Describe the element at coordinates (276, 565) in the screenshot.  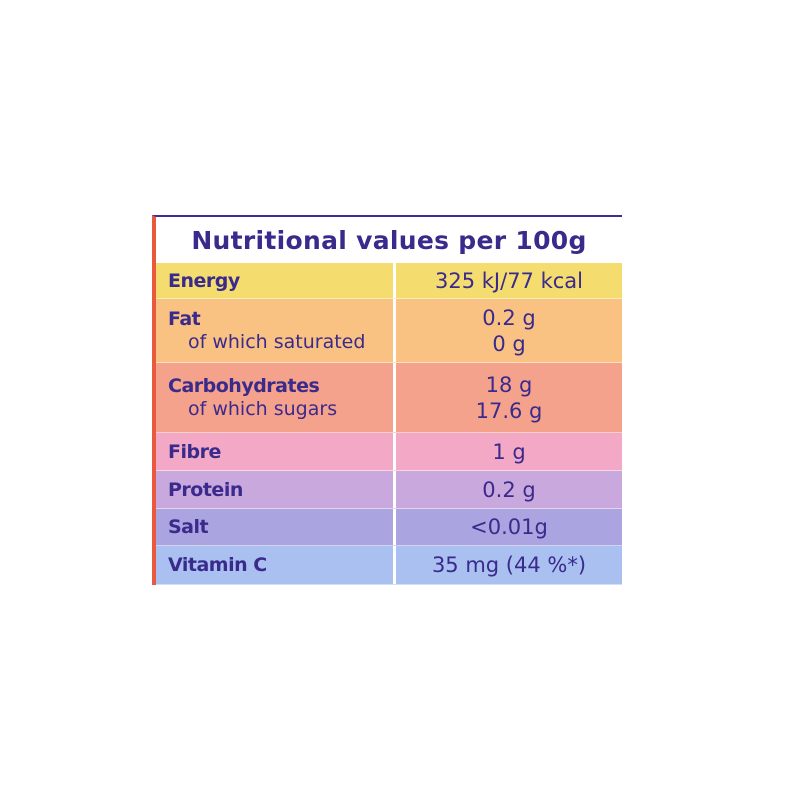
I see `label-cell: Vitamin C` at that location.